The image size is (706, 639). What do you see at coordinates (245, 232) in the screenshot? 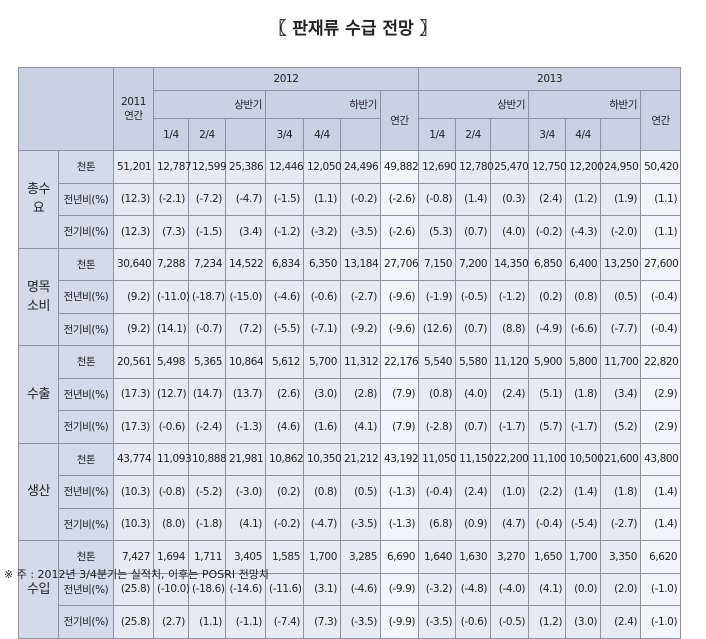
I see `data-cell: (3.4)` at bounding box center [245, 232].